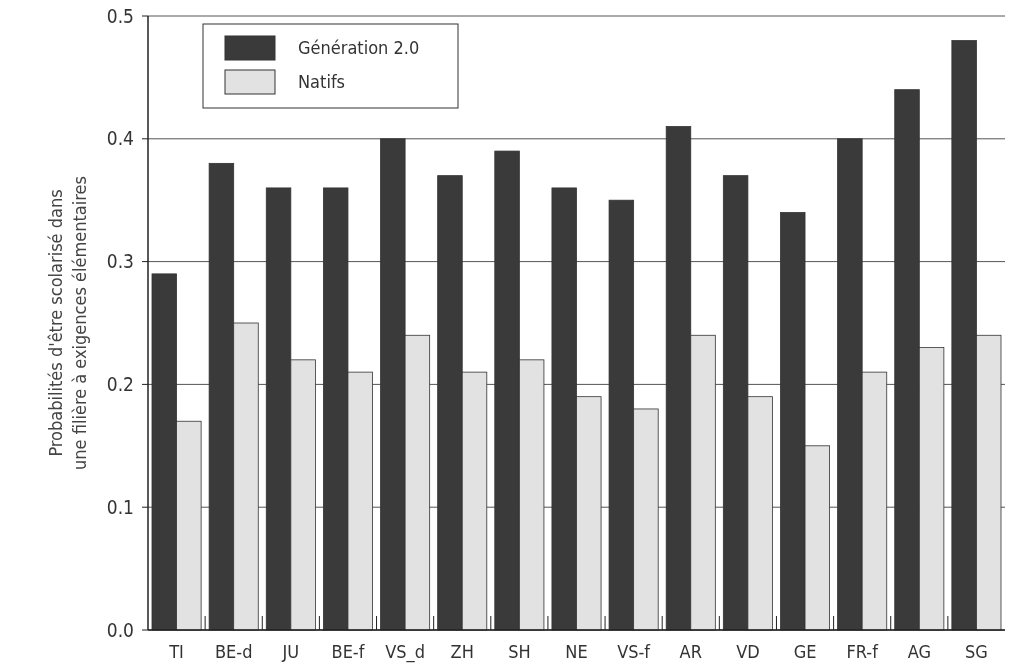  Describe the element at coordinates (120, 384) in the screenshot. I see `y-tick-label: 0.2` at that location.